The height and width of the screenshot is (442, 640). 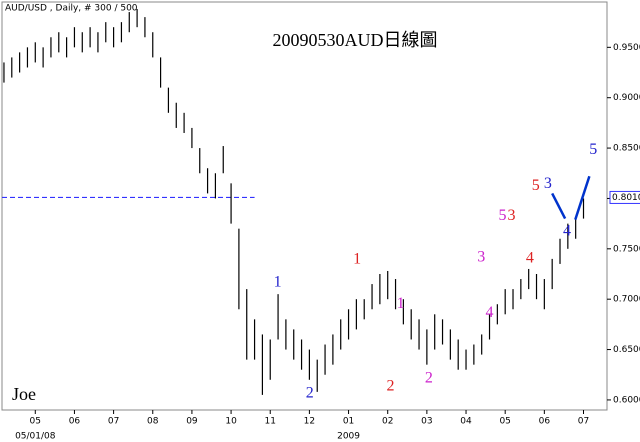 What do you see at coordinates (426, 422) in the screenshot?
I see `x-tick-label: 03` at bounding box center [426, 422].